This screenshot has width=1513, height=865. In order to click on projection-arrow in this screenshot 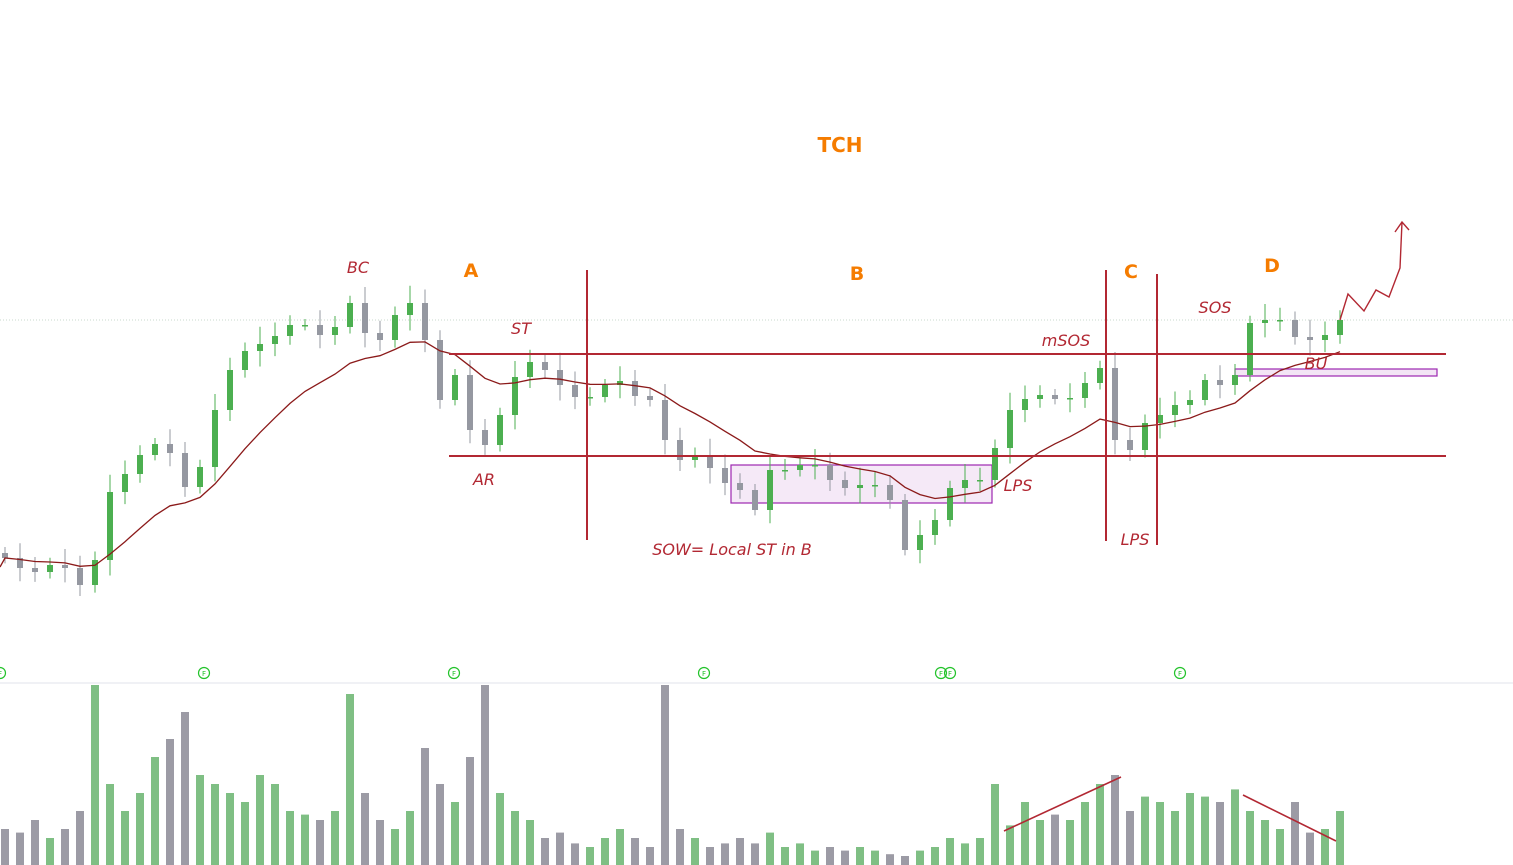, I will do `click(1371, 271)`.